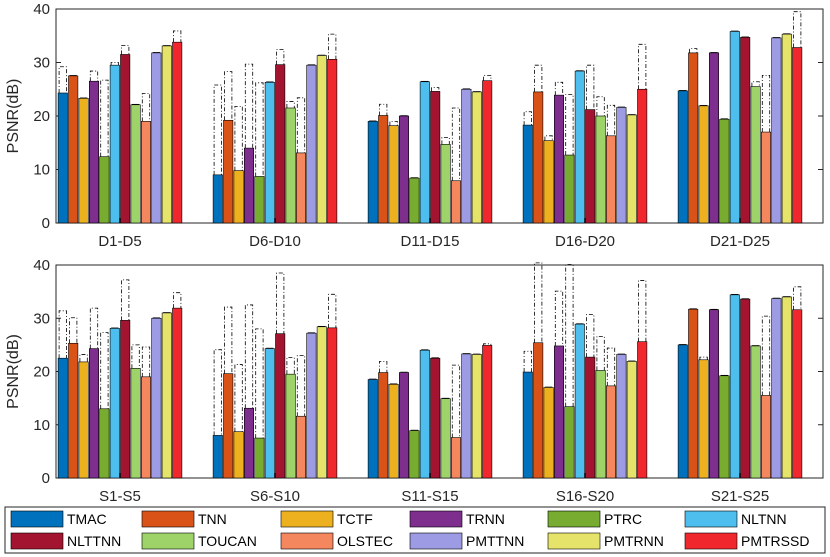  What do you see at coordinates (585, 241) in the screenshot?
I see `x-tick-label: D16-D20` at bounding box center [585, 241].